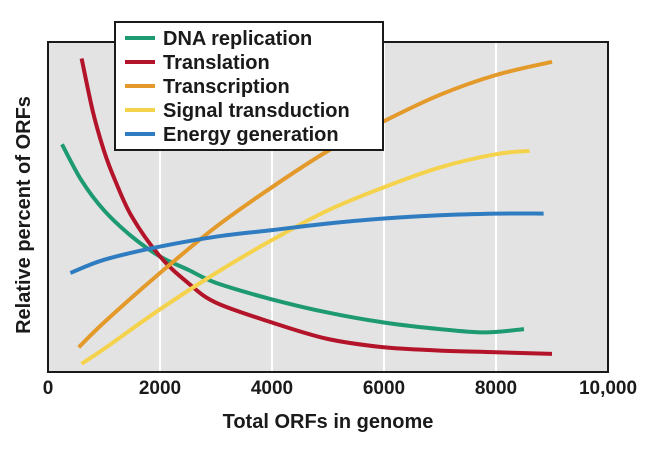 The width and height of the screenshot is (668, 452). I want to click on legend-label-energy-generation: Energy generation, so click(251, 135).